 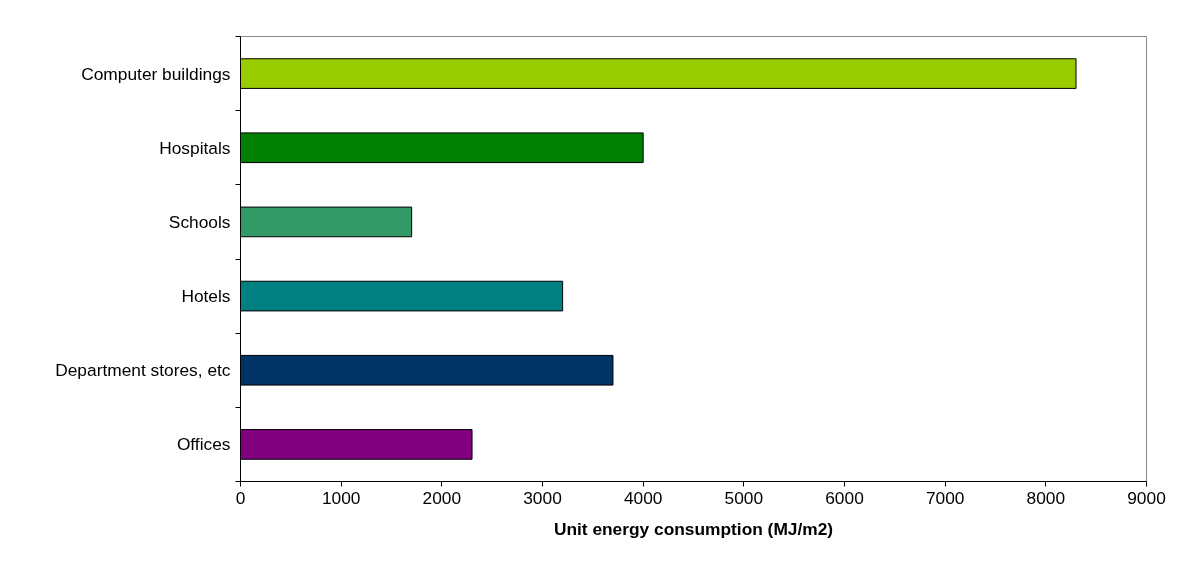 I want to click on x-tick-label: 2000, so click(x=442, y=497).